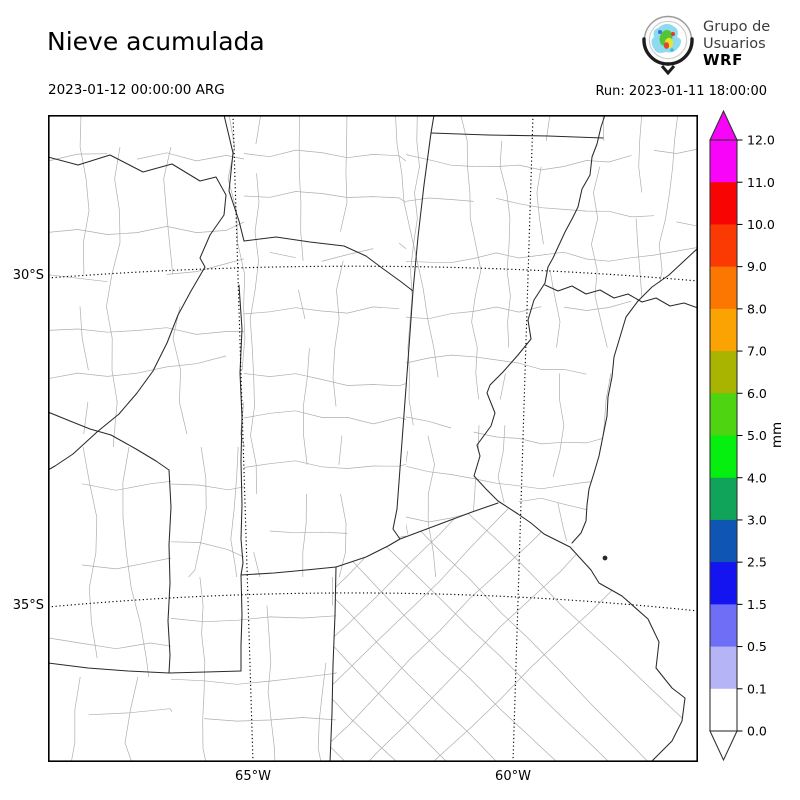 Image resolution: width=800 pixels, height=800 pixels. Describe the element at coordinates (757, 731) in the screenshot. I see `colorbar-tick-label: 0.0` at that location.